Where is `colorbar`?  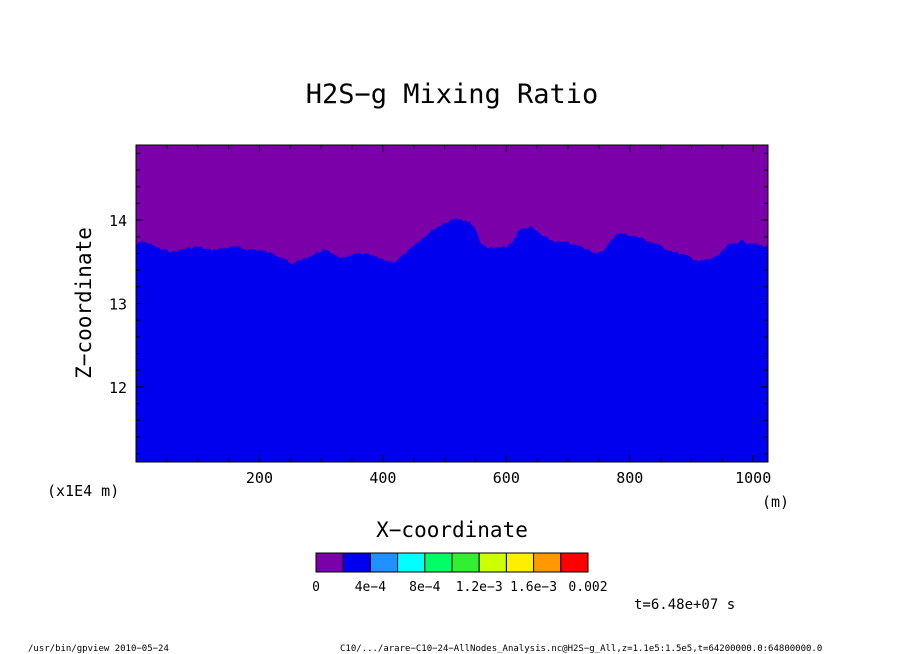
colorbar is located at coordinates (452, 562).